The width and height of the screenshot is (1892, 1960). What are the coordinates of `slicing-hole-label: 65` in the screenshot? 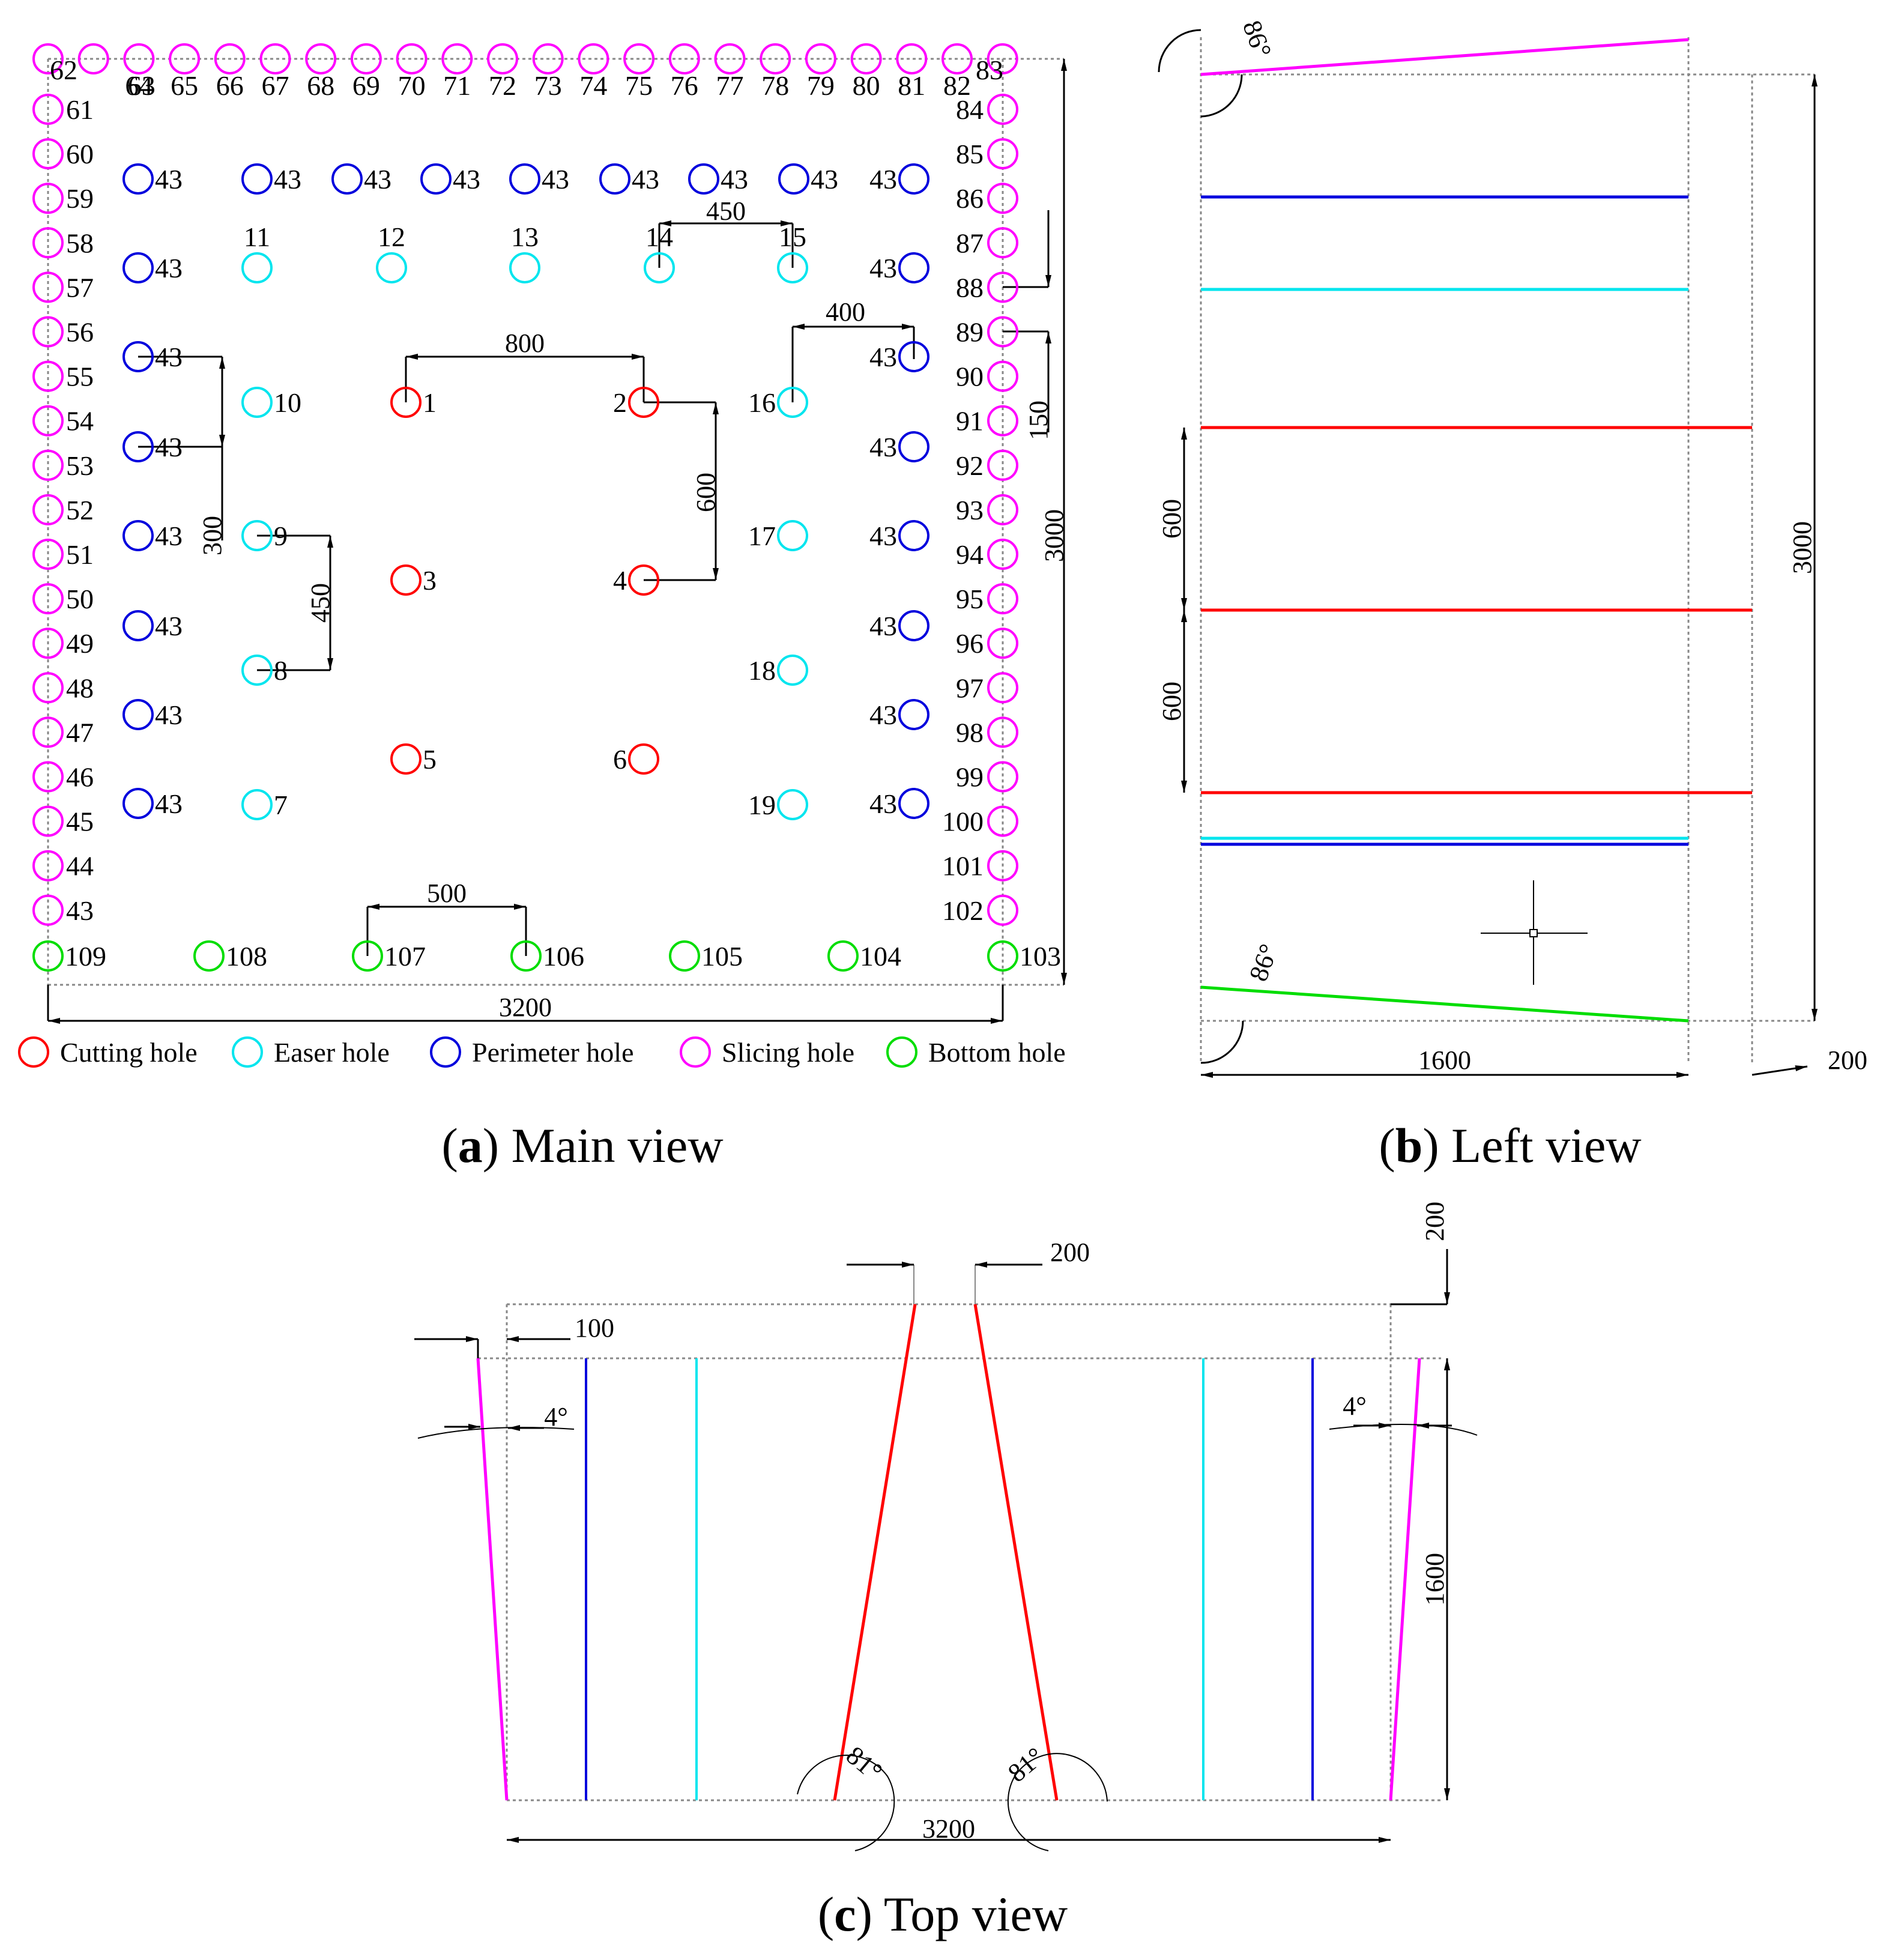 It's located at (184, 85).